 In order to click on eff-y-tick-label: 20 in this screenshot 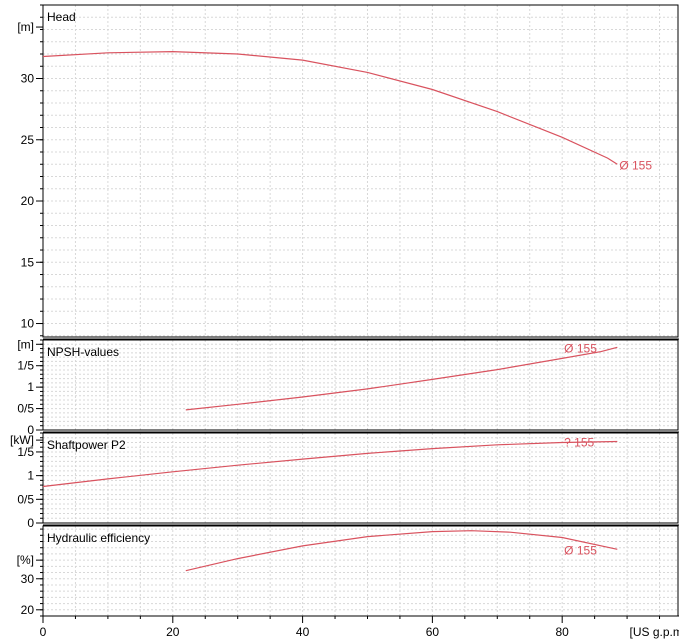, I will do `click(28, 610)`.